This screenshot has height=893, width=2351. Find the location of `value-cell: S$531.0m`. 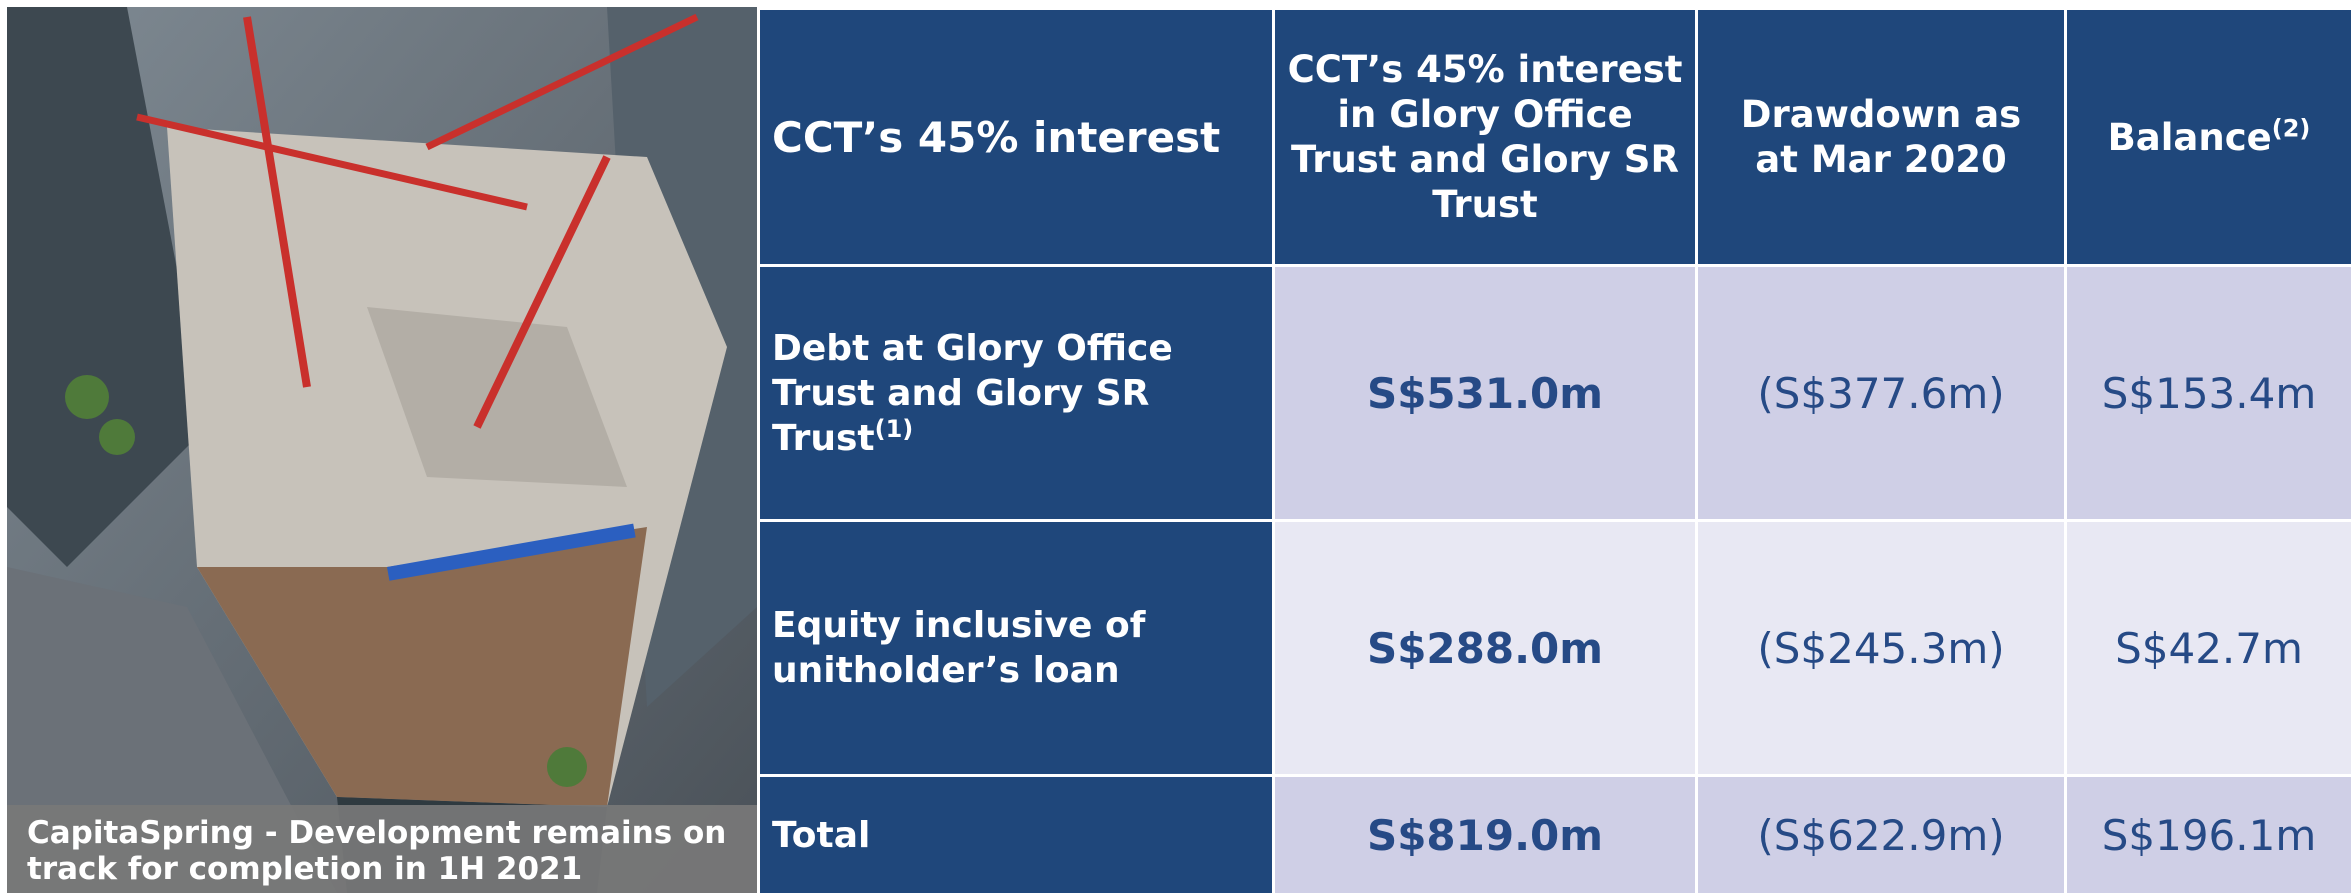

value-cell: S$531.0m is located at coordinates (1485, 393).